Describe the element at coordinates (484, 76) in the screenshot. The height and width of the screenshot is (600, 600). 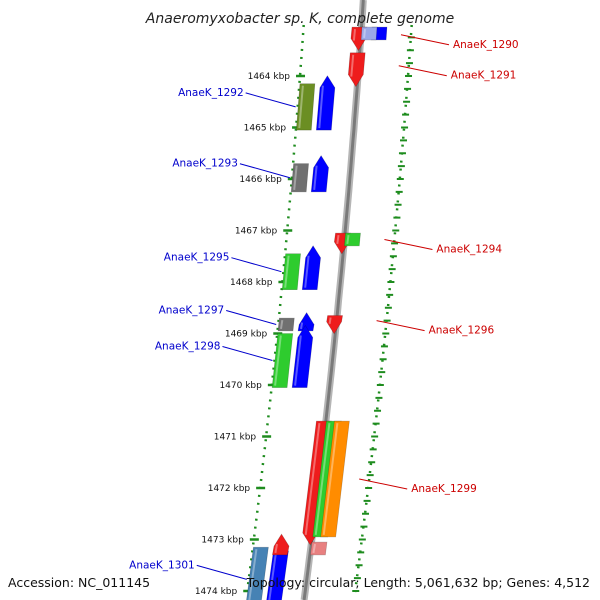
I see `gene-label-anaek_1291: AnaeK_1291` at that location.